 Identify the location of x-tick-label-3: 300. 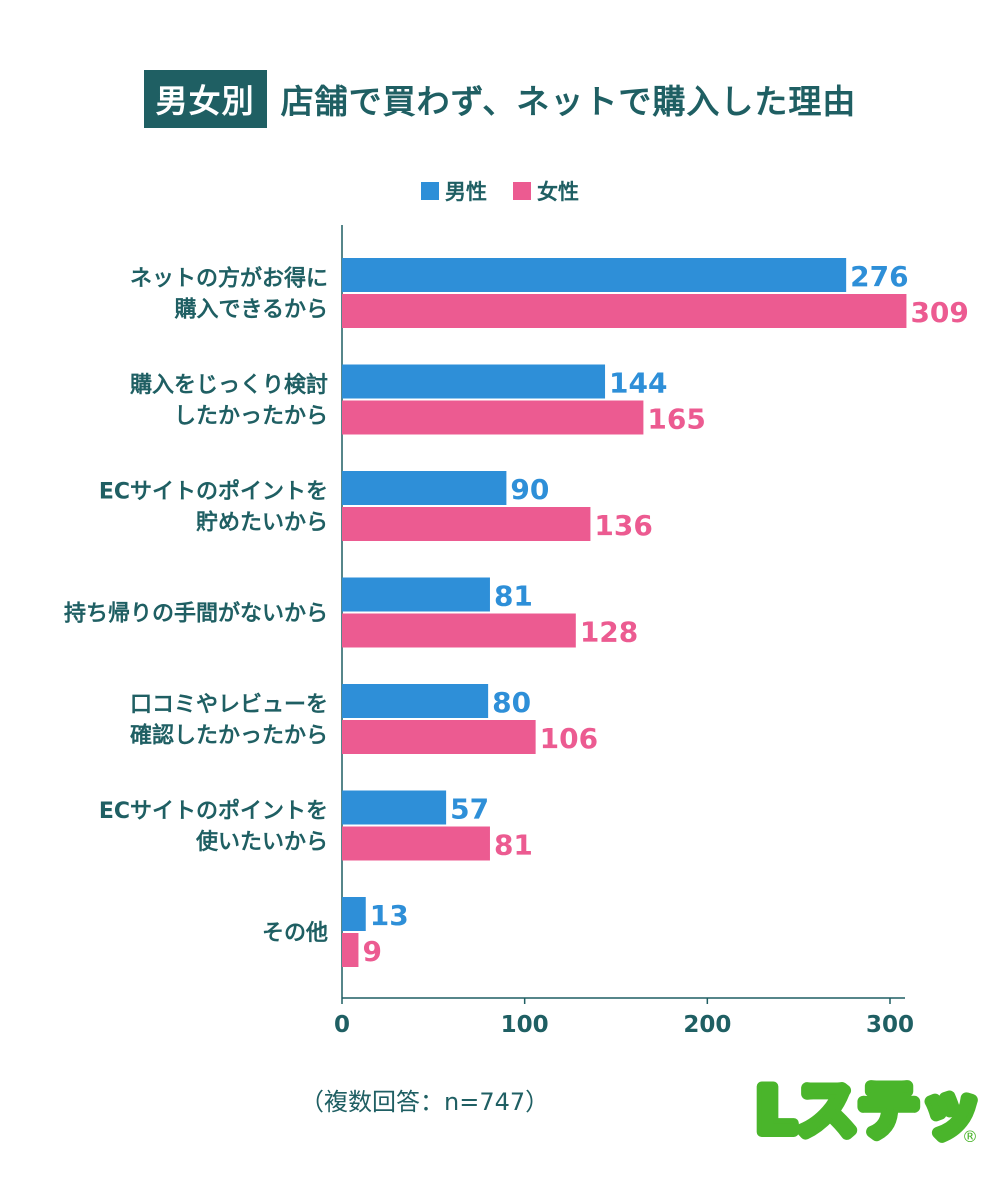
(890, 1025).